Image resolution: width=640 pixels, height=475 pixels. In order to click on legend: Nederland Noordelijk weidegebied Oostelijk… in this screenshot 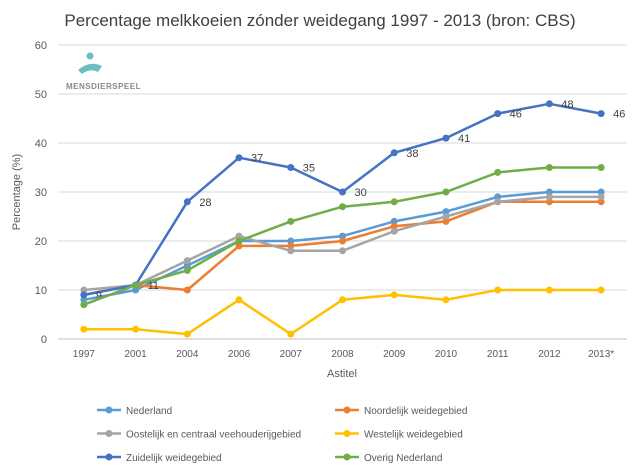, I will do `click(282, 435)`.